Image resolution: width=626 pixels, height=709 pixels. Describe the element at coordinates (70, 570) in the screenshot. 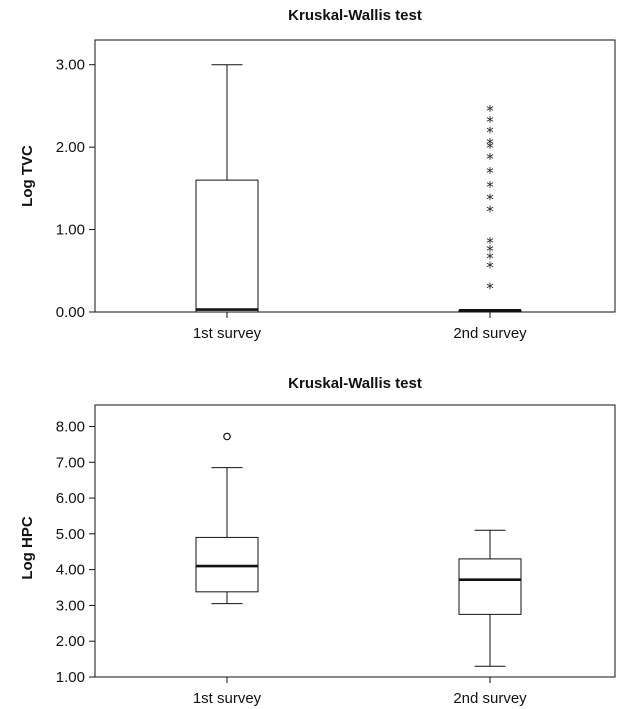

I see `y-tick-label: 4.00` at that location.